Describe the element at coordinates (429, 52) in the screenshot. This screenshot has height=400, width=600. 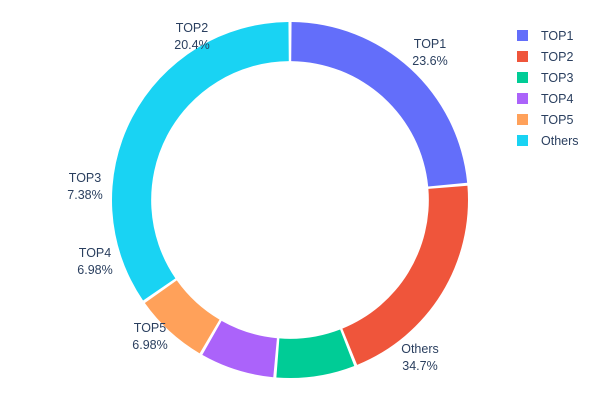
I see `slice-label-top1: TOP1 23.6%` at that location.